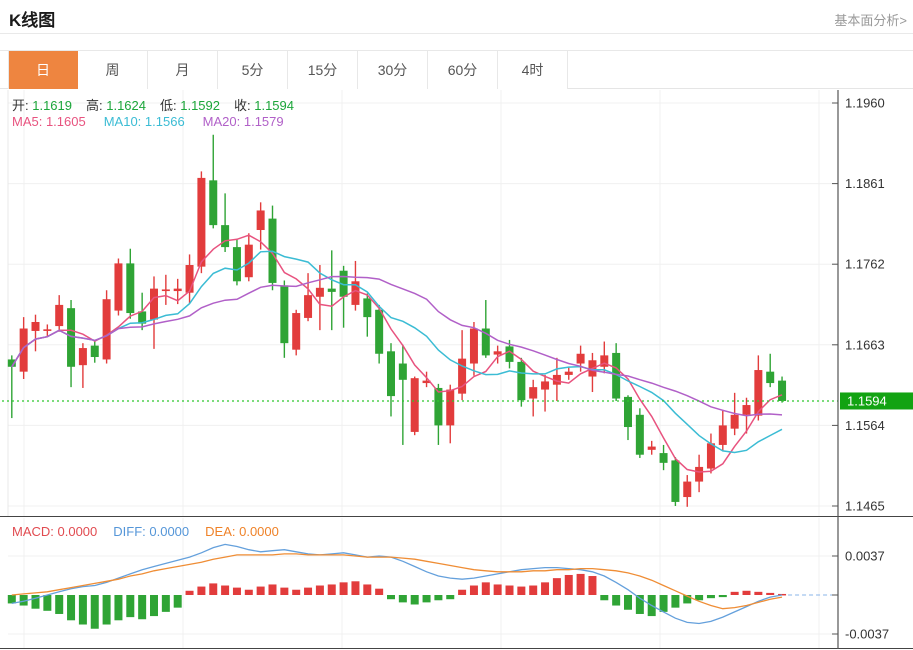 The height and width of the screenshot is (650, 913). What do you see at coordinates (865, 506) in the screenshot?
I see `price-axis-label: 1.1465` at bounding box center [865, 506].